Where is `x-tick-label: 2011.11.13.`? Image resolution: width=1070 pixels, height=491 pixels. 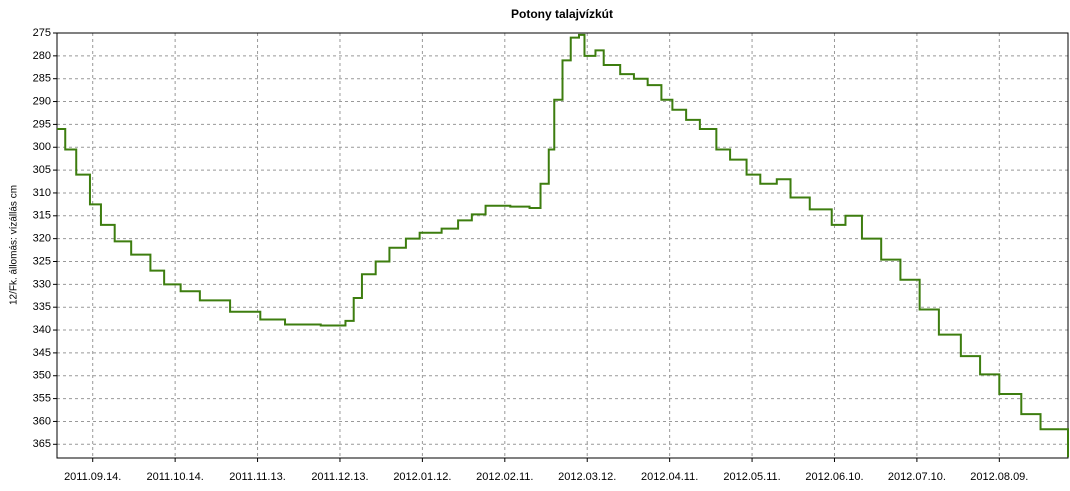 x-tick-label: 2011.11.13. is located at coordinates (257, 477).